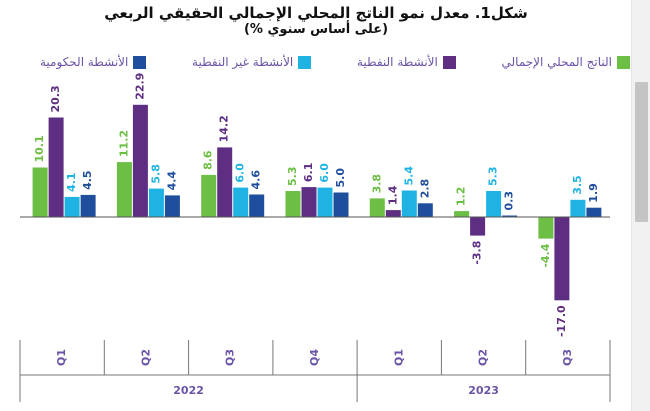 This screenshot has width=650, height=411. I want to click on legend-swatch-government, so click(140, 62).